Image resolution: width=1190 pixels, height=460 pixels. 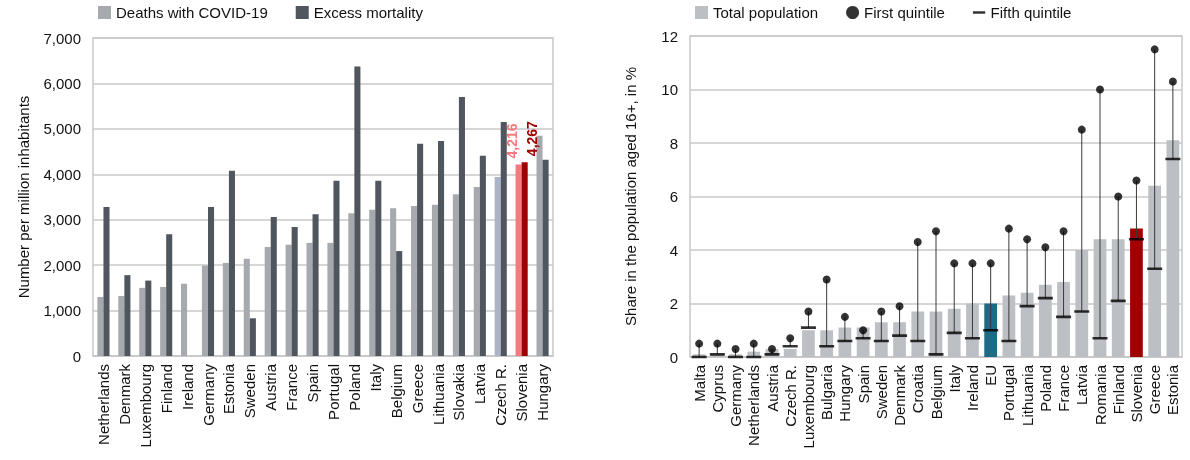 I want to click on x-tick-label: Romania, so click(x=1100, y=395).